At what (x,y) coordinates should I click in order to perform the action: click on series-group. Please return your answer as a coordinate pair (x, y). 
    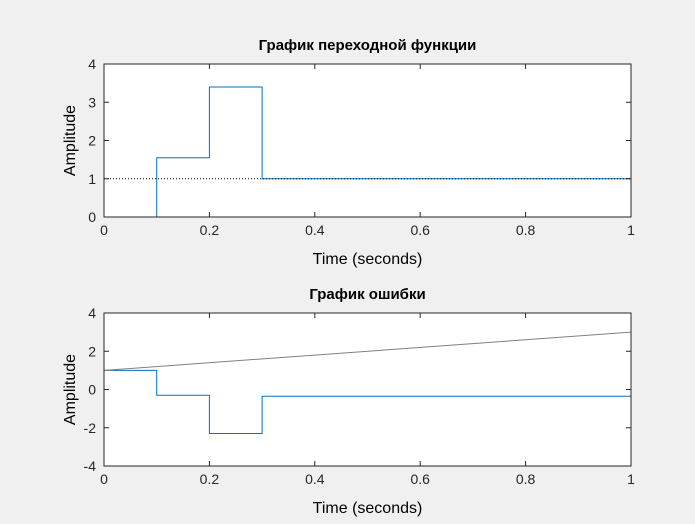
    Looking at the image, I should click on (367, 382).